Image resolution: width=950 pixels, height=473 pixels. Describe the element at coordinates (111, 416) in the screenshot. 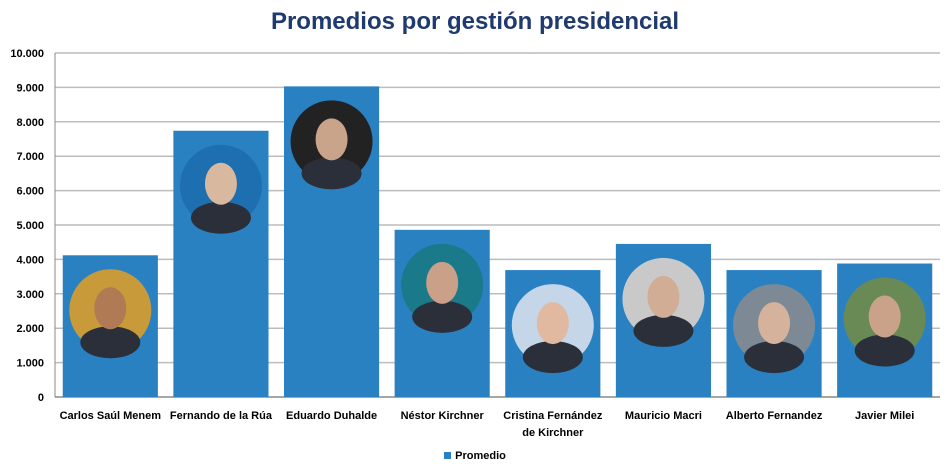

I see `x-tick-label: Carlos Saúl Menem` at that location.